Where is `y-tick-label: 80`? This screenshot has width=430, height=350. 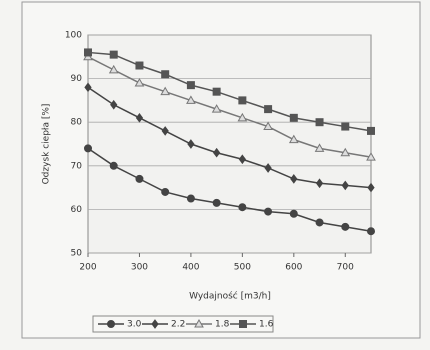 y-tick-label: 80 is located at coordinates (77, 123).